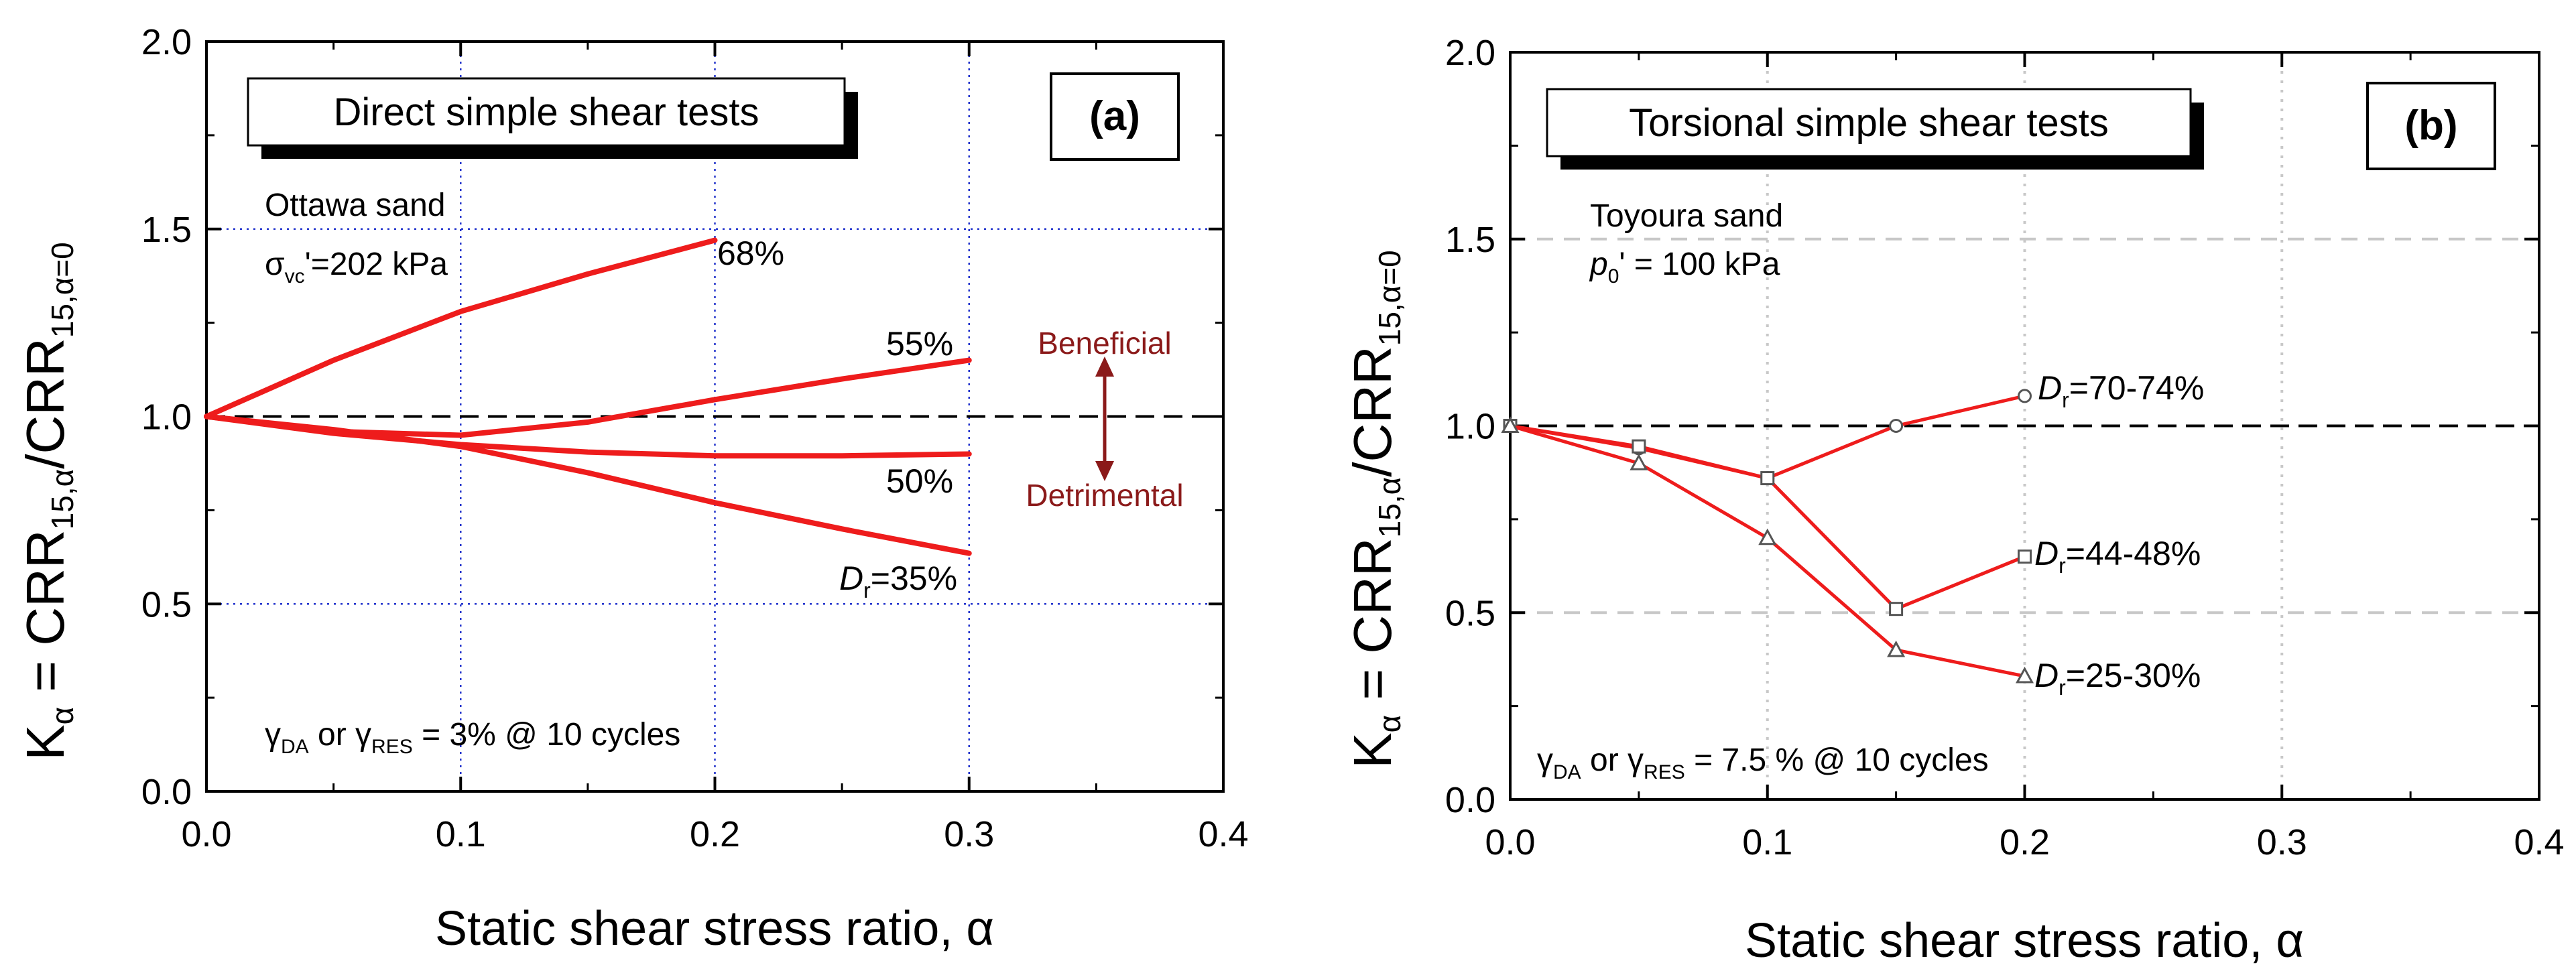  What do you see at coordinates (2025, 941) in the screenshot?
I see `x-axis-title-b: Static shear stress ratio, α` at bounding box center [2025, 941].